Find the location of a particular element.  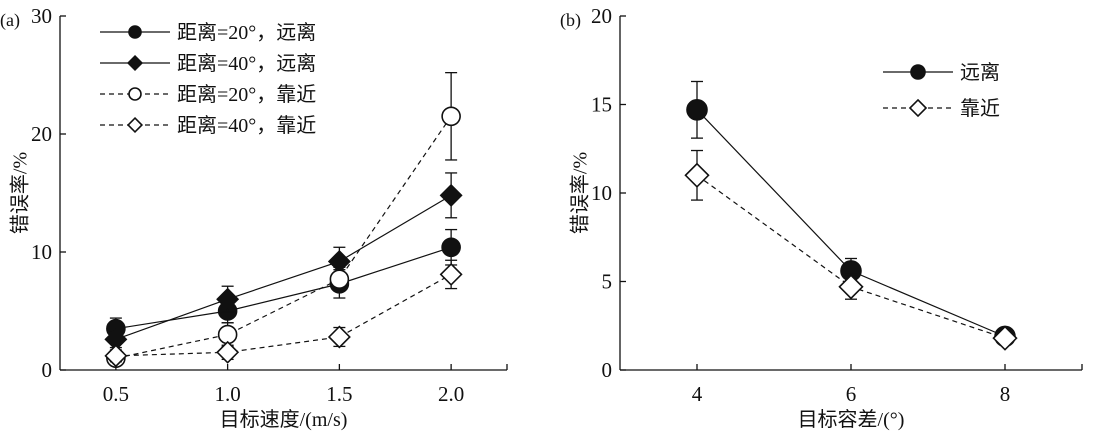

x-tick-label: 1.5 is located at coordinates (339, 394).